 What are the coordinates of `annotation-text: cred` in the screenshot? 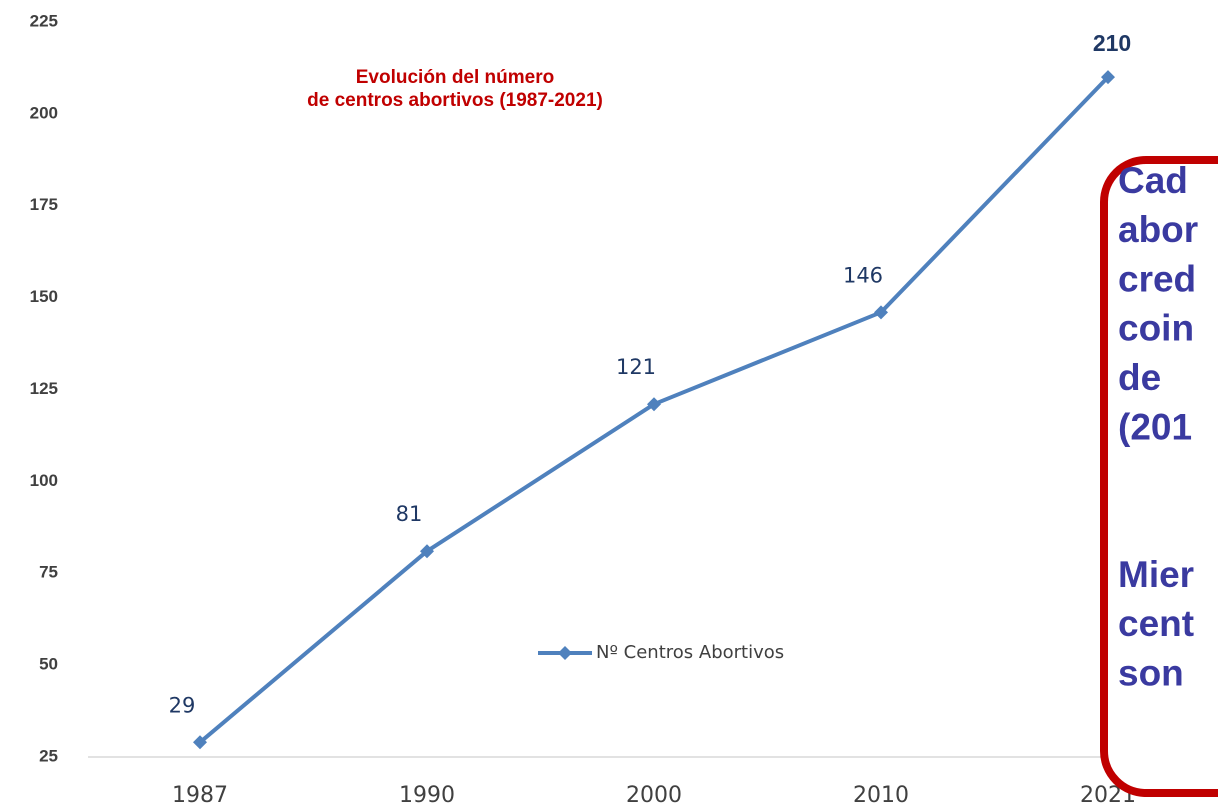 It's located at (1157, 278).